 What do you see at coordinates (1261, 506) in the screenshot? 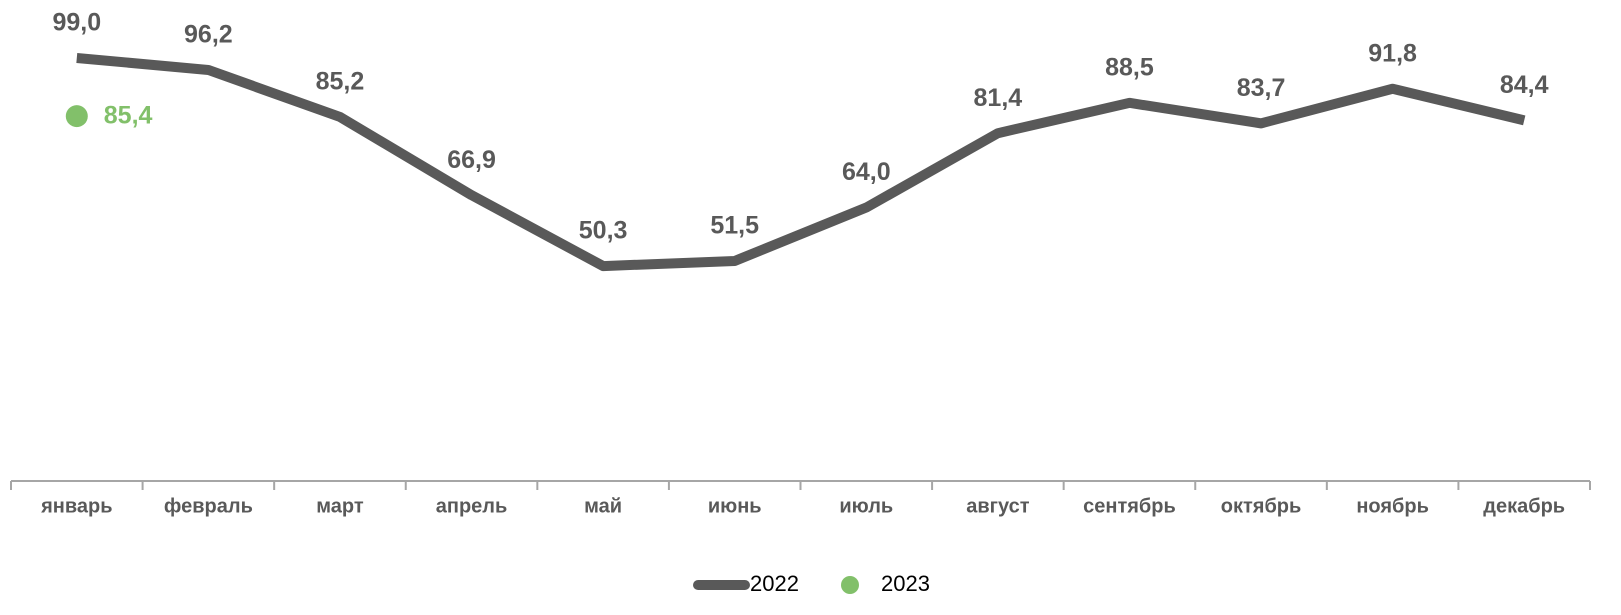
I see `x-tick-label: октябрь` at bounding box center [1261, 506].